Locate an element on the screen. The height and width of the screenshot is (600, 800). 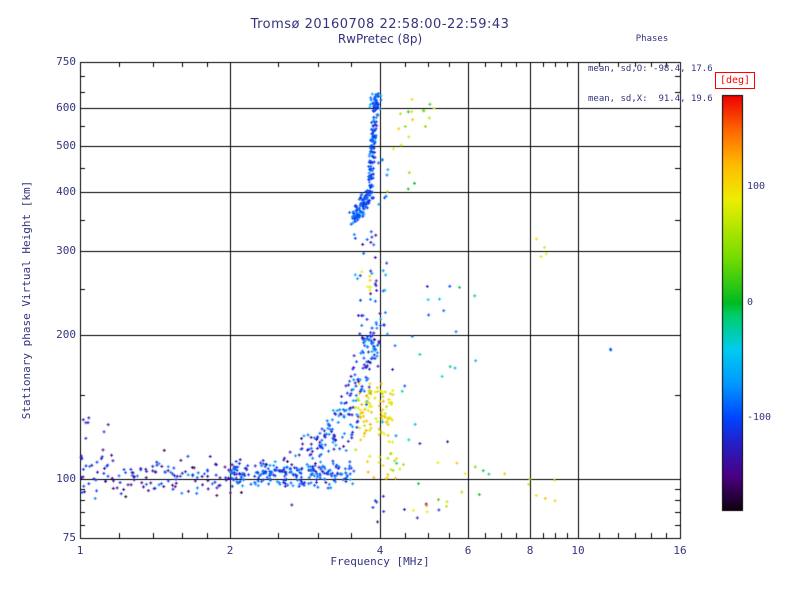
y-tick-label: 750 is located at coordinates (66, 61).